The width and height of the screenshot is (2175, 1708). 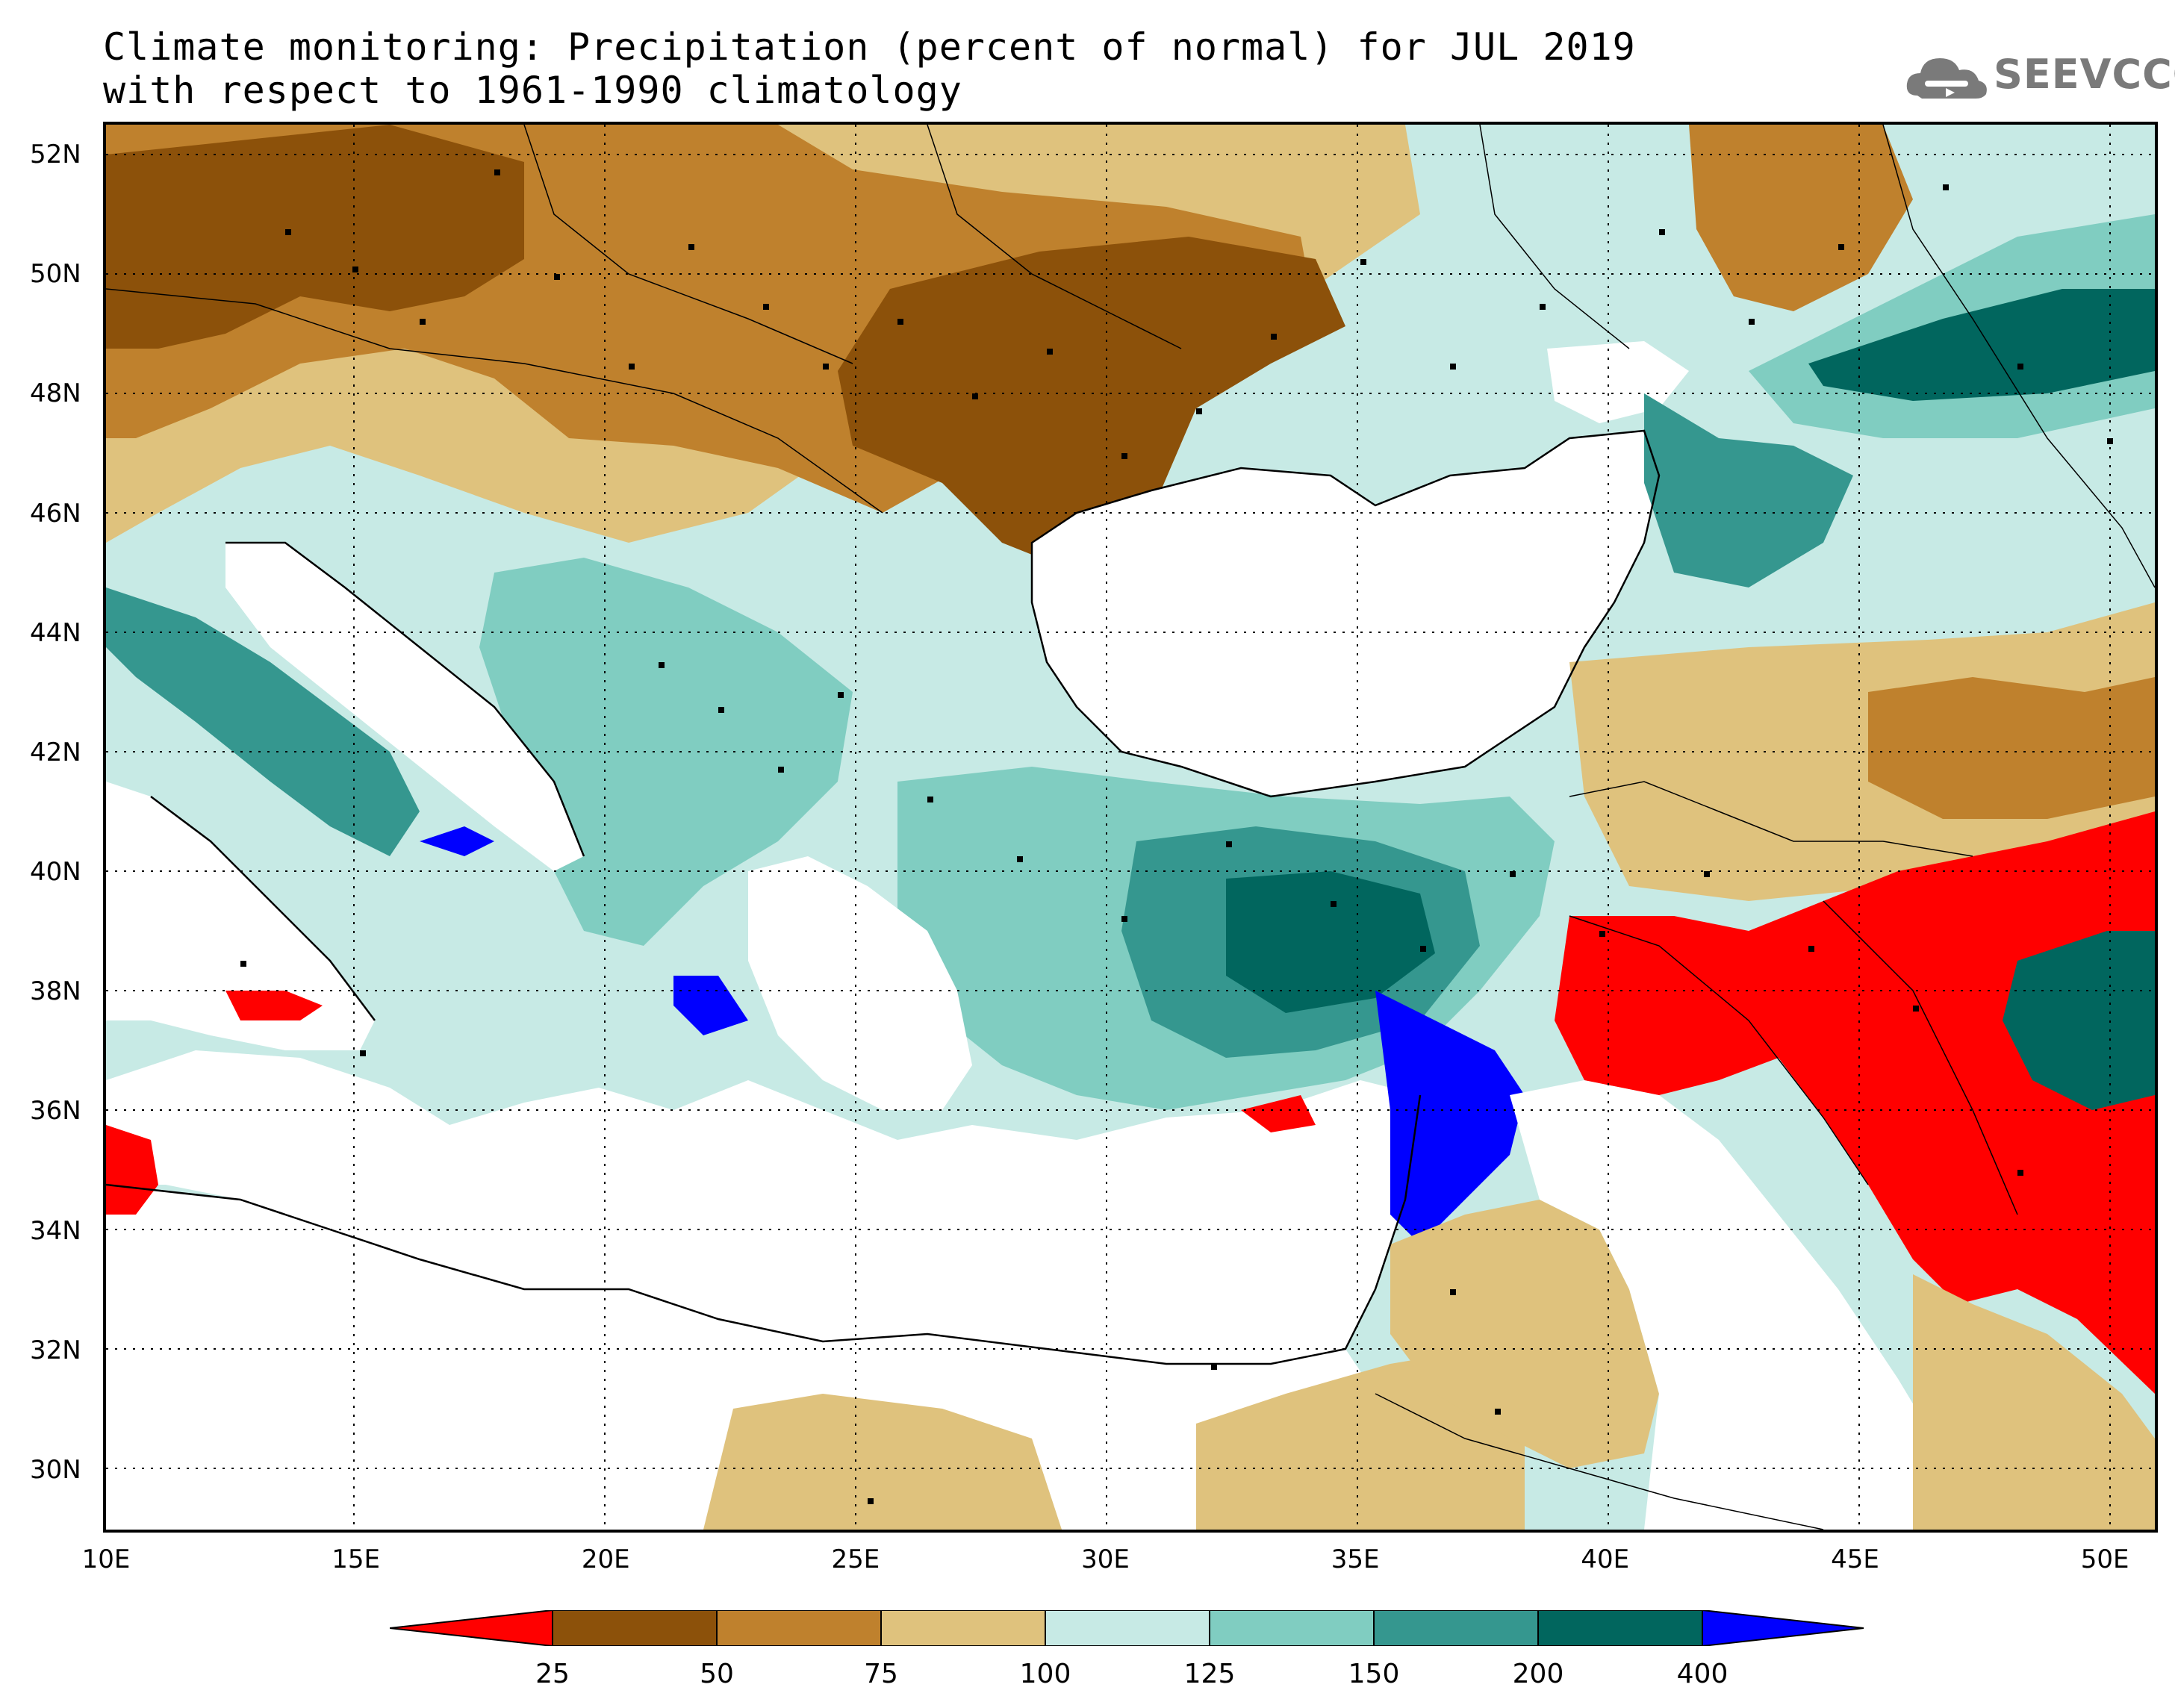 What do you see at coordinates (2034, 1402) in the screenshot?
I see `field-dry-arabia-south` at bounding box center [2034, 1402].